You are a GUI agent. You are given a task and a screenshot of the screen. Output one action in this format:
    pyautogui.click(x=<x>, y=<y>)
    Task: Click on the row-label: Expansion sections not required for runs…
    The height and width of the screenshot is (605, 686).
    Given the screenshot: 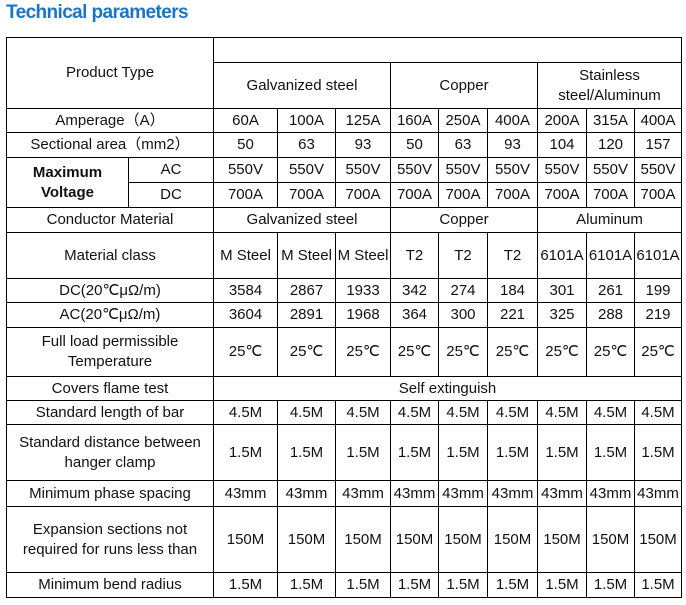 What is the action you would take?
    pyautogui.click(x=110, y=539)
    